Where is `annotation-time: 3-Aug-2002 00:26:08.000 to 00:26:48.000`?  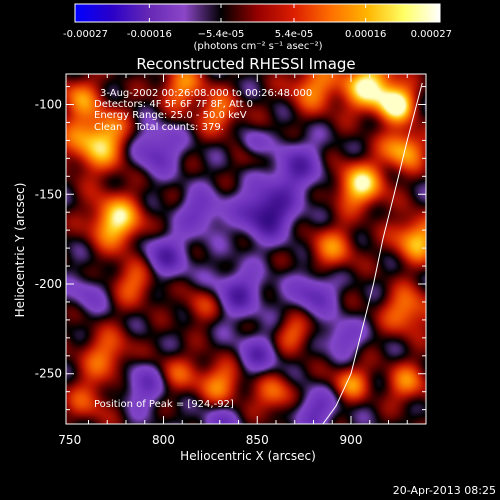 annotation-time: 3-Aug-2002 00:26:08.000 to 00:26:48.000 is located at coordinates (206, 93).